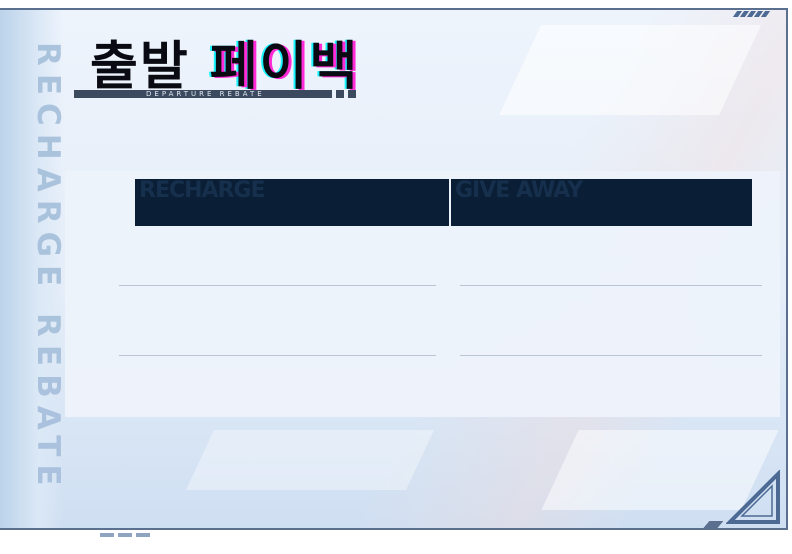 The width and height of the screenshot is (792, 554). What do you see at coordinates (753, 497) in the screenshot?
I see `corner-triangle-icon` at bounding box center [753, 497].